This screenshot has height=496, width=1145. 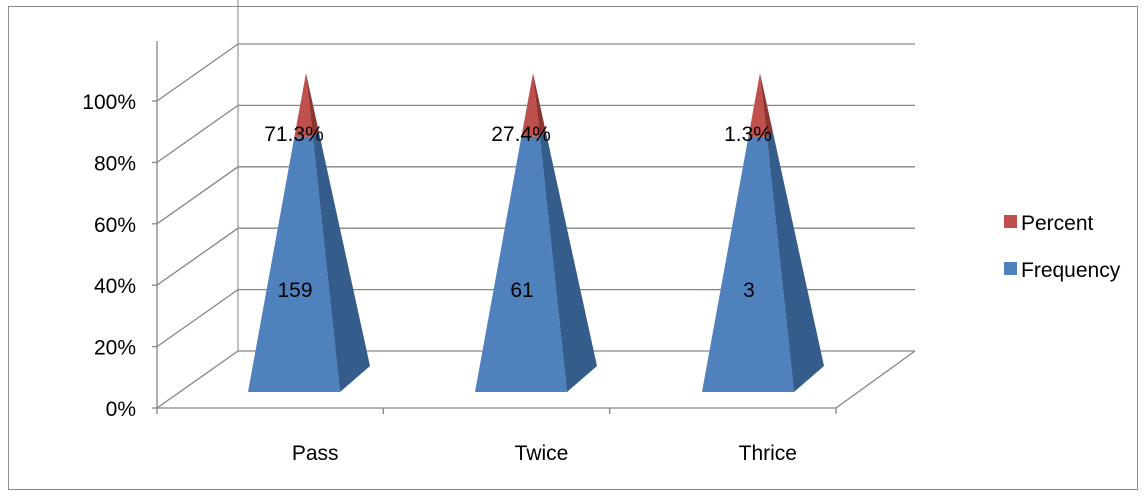 What do you see at coordinates (748, 134) in the screenshot?
I see `data-label-percent: 1.3%` at bounding box center [748, 134].